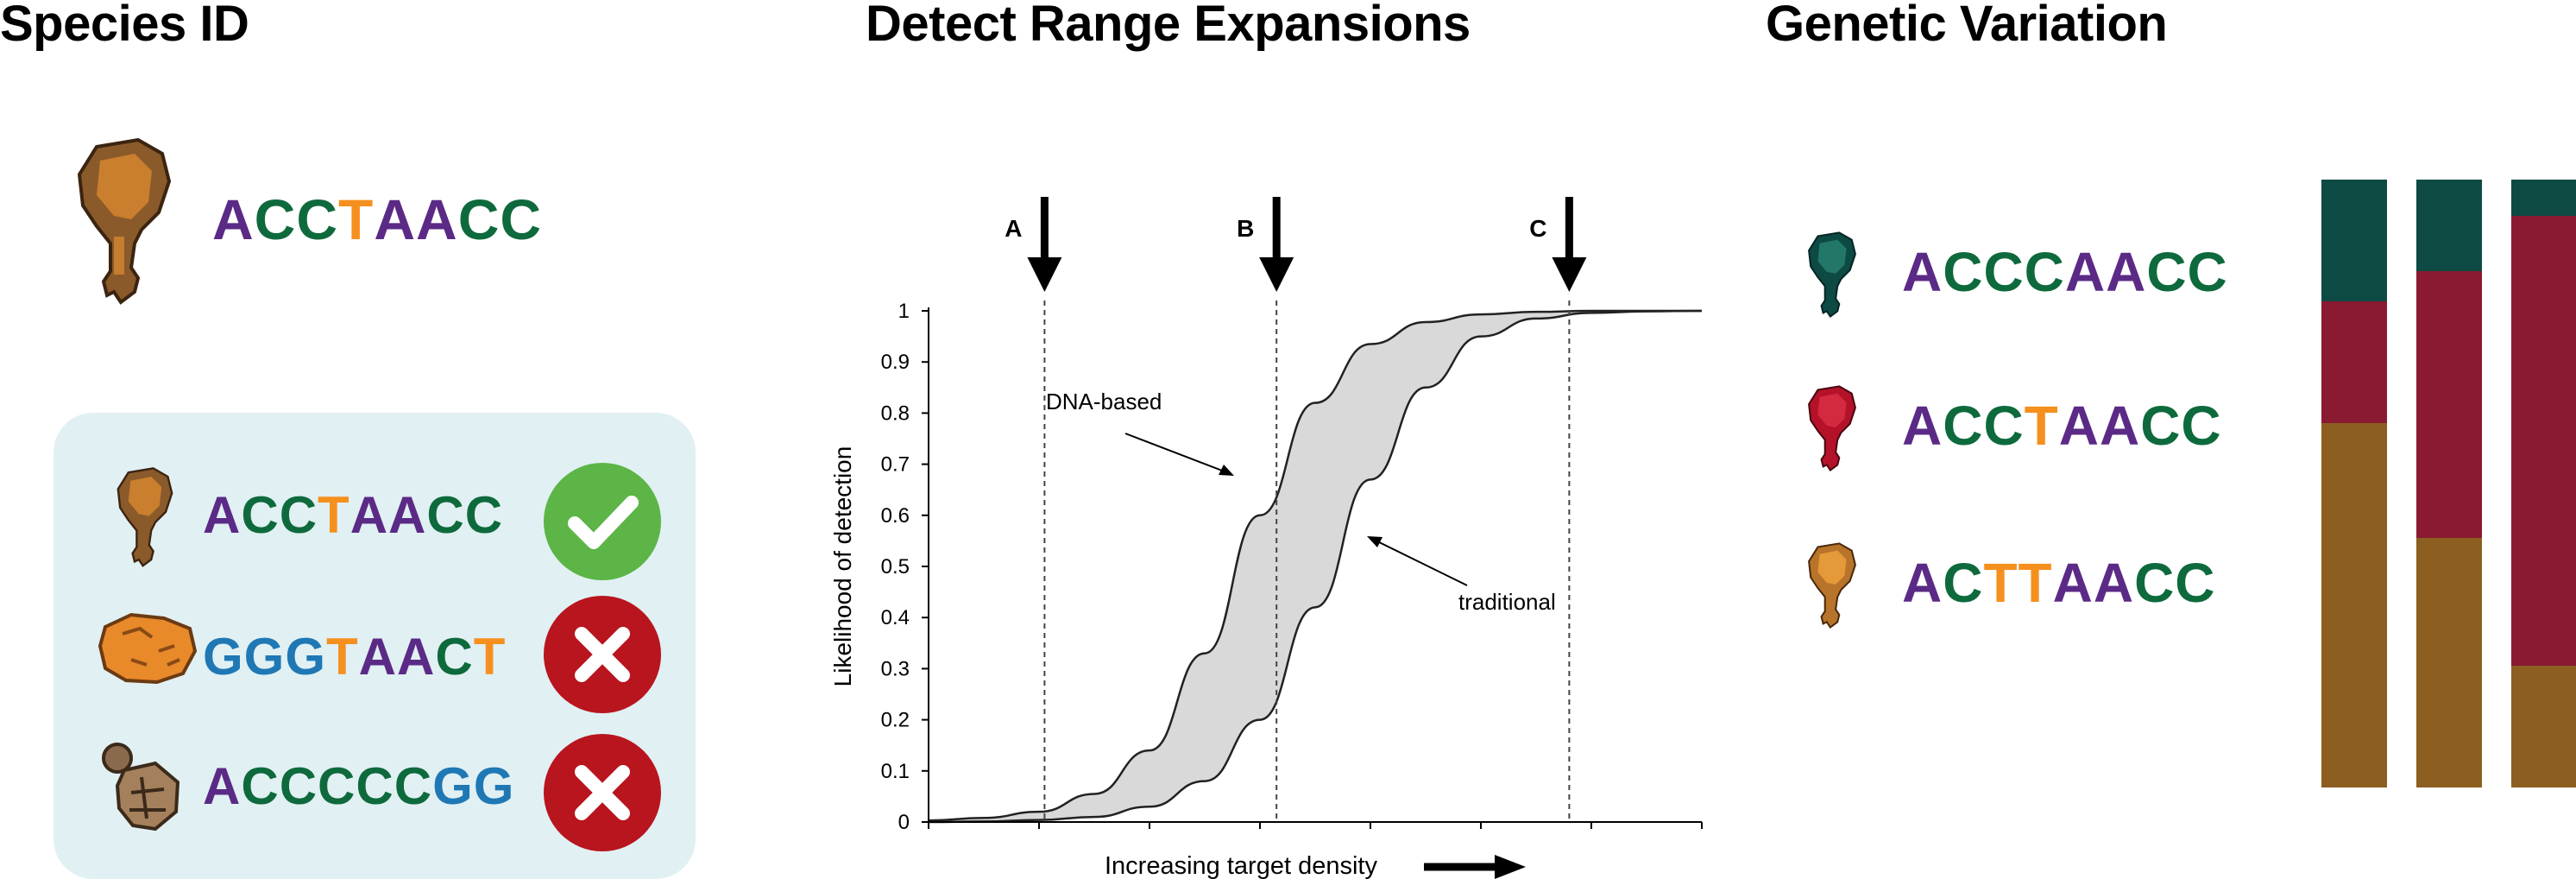 The image size is (2576, 879). What do you see at coordinates (1375, 542) in the screenshot?
I see `traditional-pointer-head` at bounding box center [1375, 542].